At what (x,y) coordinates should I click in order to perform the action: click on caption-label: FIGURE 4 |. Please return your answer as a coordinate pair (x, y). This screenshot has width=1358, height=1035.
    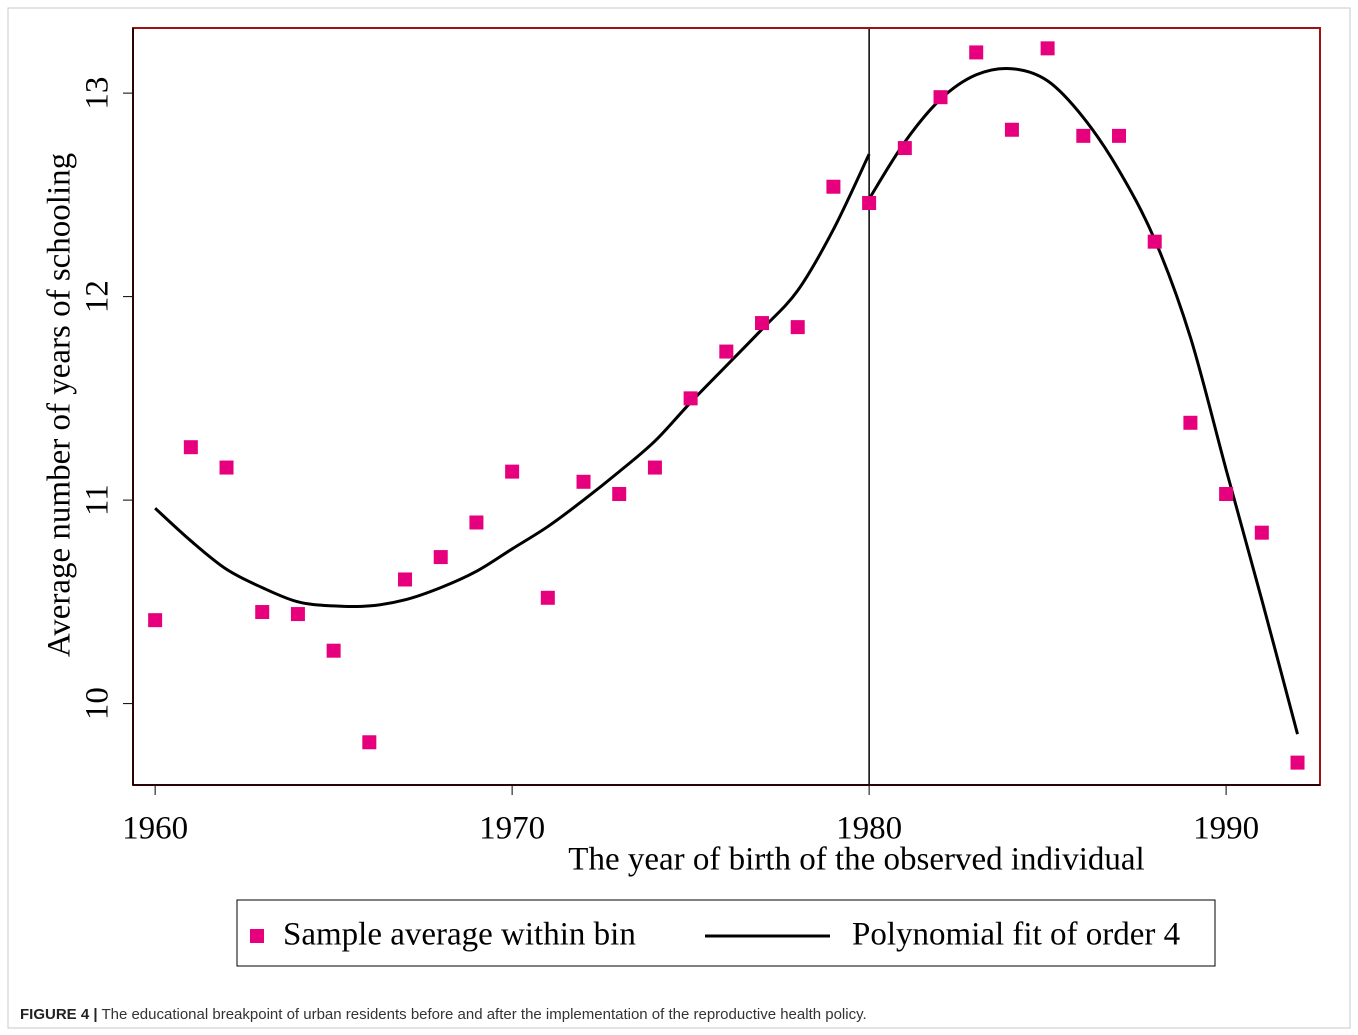
    Looking at the image, I should click on (59, 1014).